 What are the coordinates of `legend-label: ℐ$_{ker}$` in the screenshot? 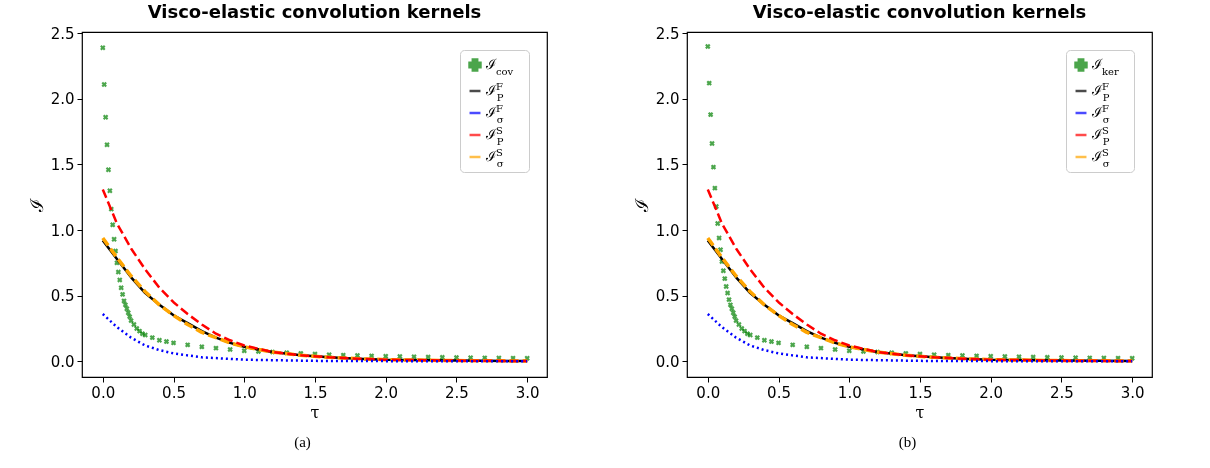 It's located at (1105, 66).